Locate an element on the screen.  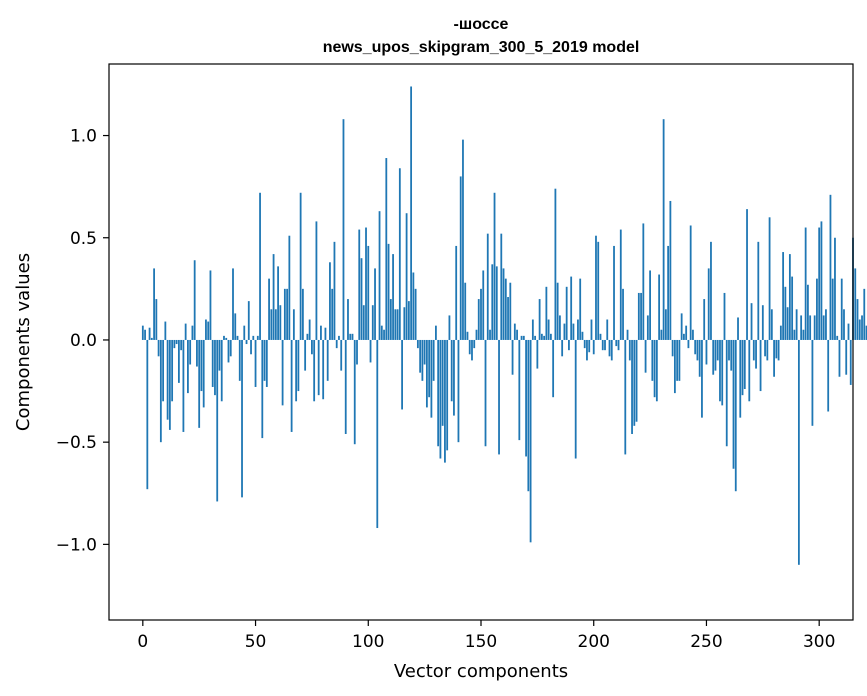
y-tick-label: −0.5 is located at coordinates (76, 443).